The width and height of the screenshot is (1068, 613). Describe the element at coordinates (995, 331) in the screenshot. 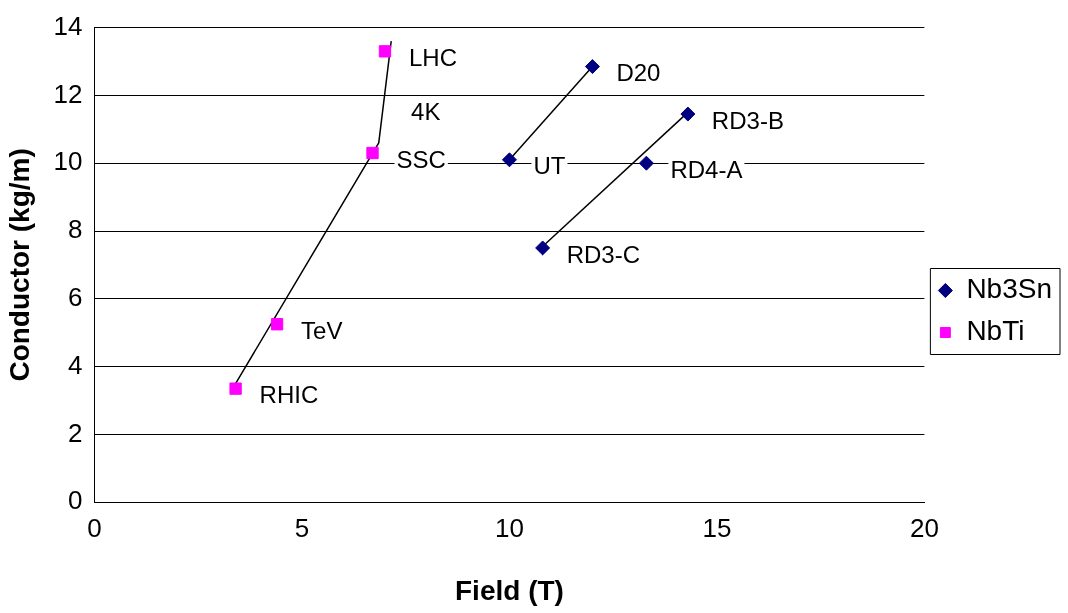

I see `legend-label: NbTi` at that location.